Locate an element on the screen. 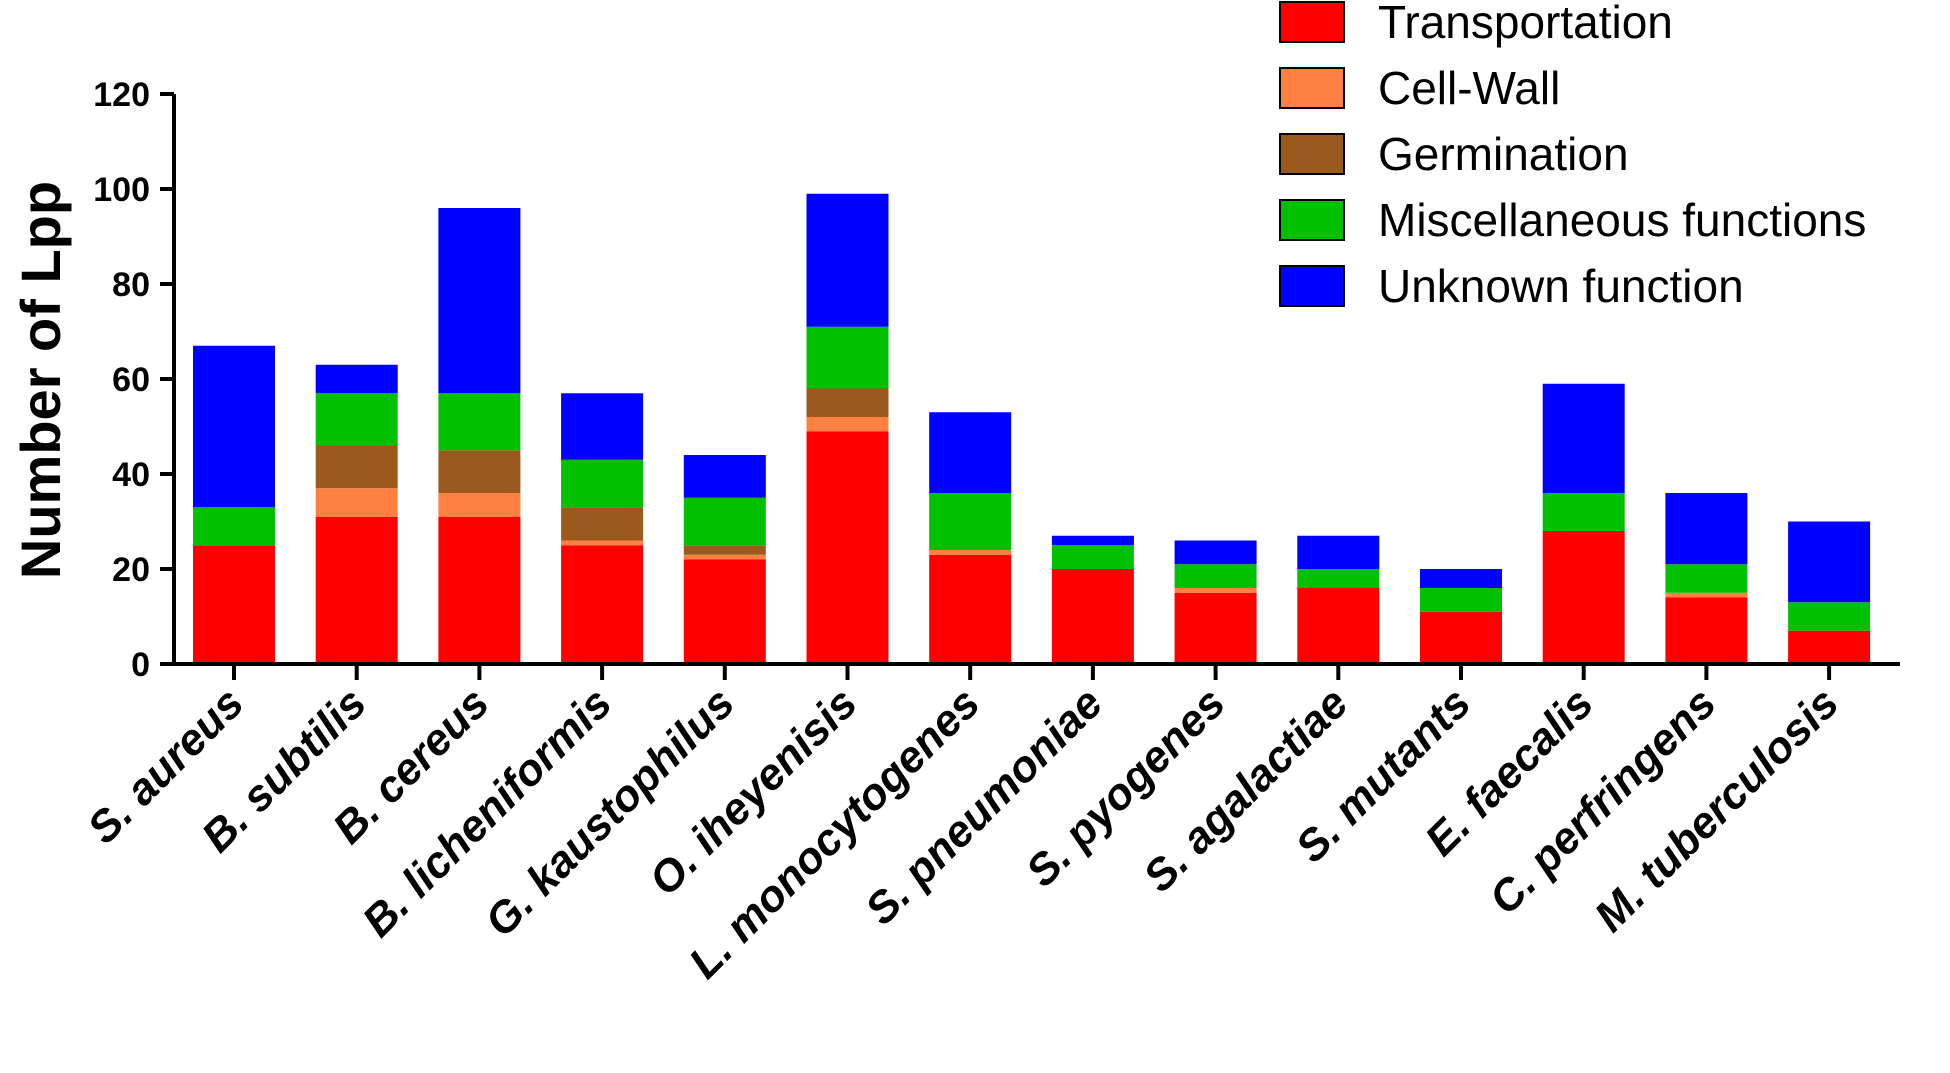  bar-o-iheyenisis-unknown-function is located at coordinates (847, 260).